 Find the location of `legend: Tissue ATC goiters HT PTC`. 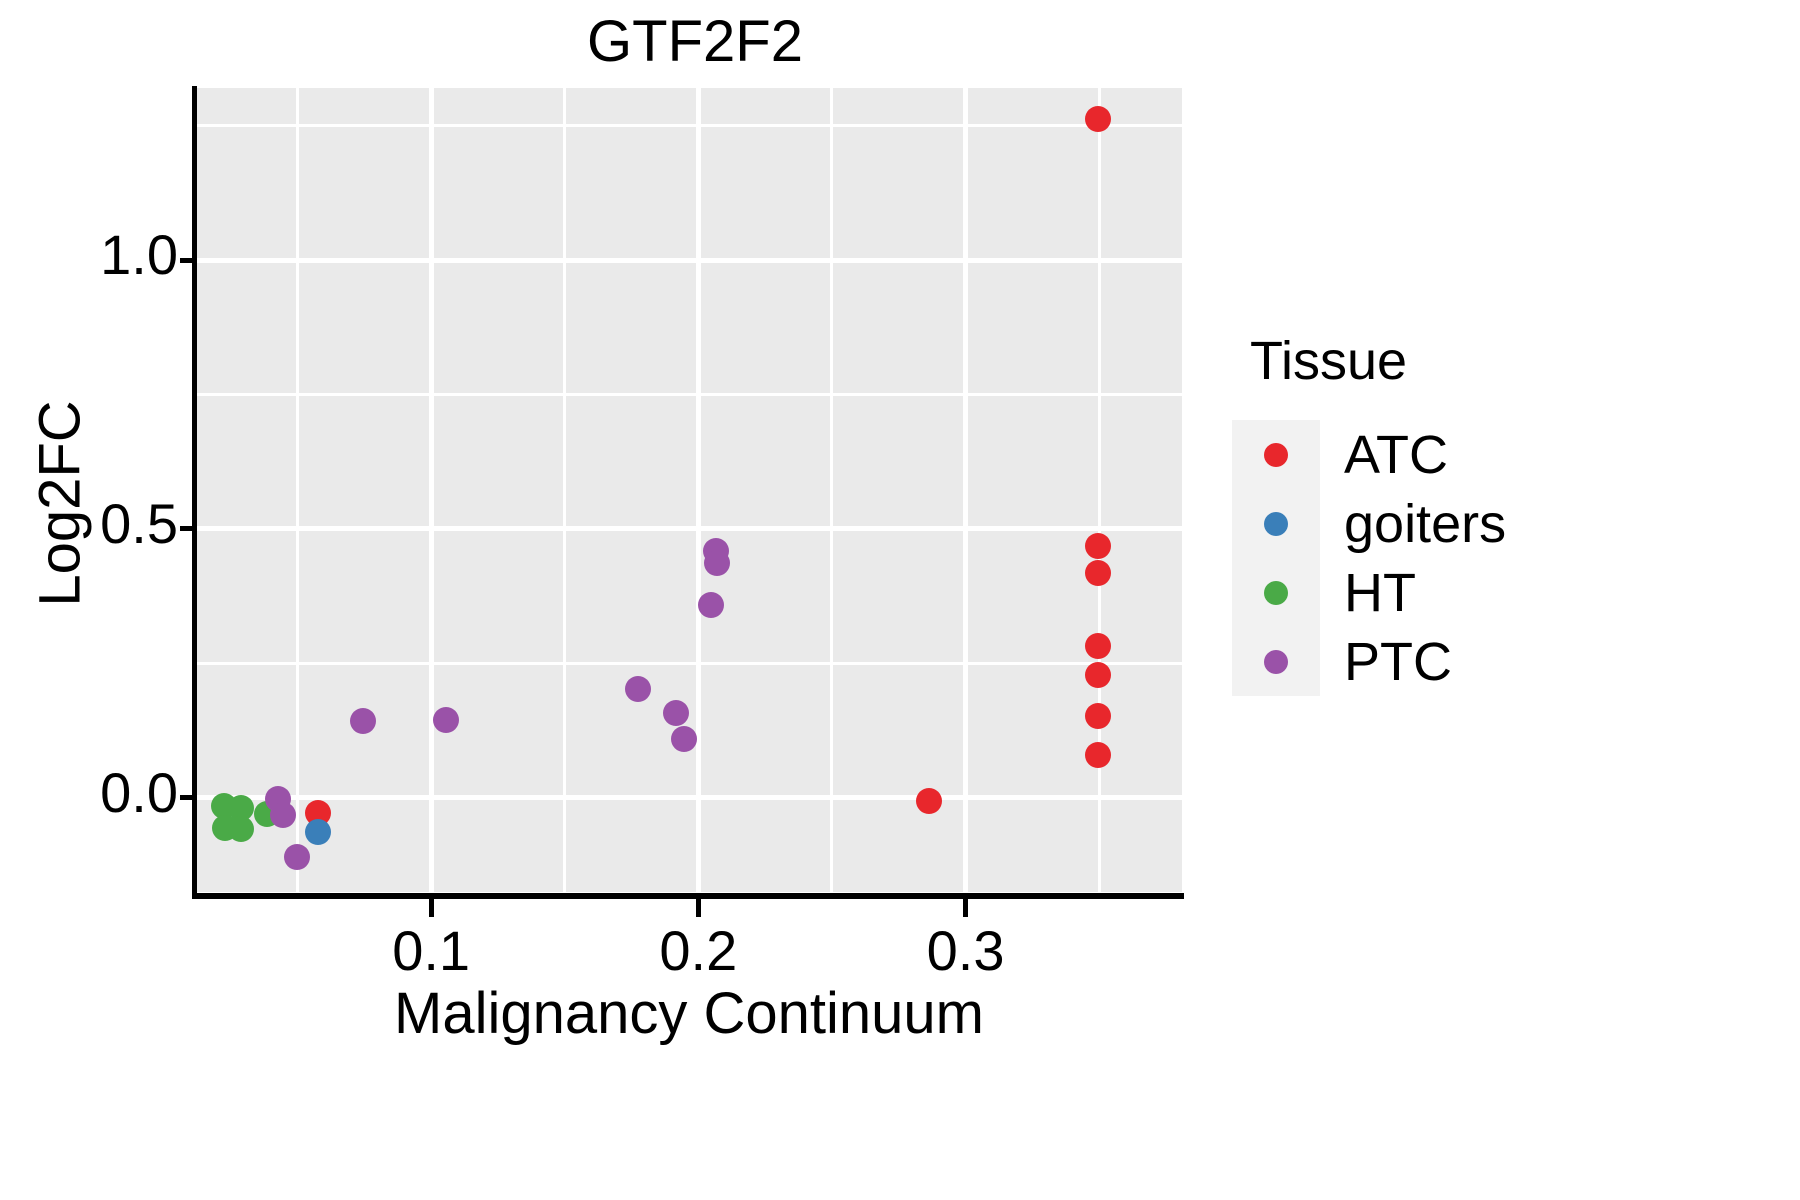

legend: Tissue ATC goiters HT PTC is located at coordinates (1502, 513).